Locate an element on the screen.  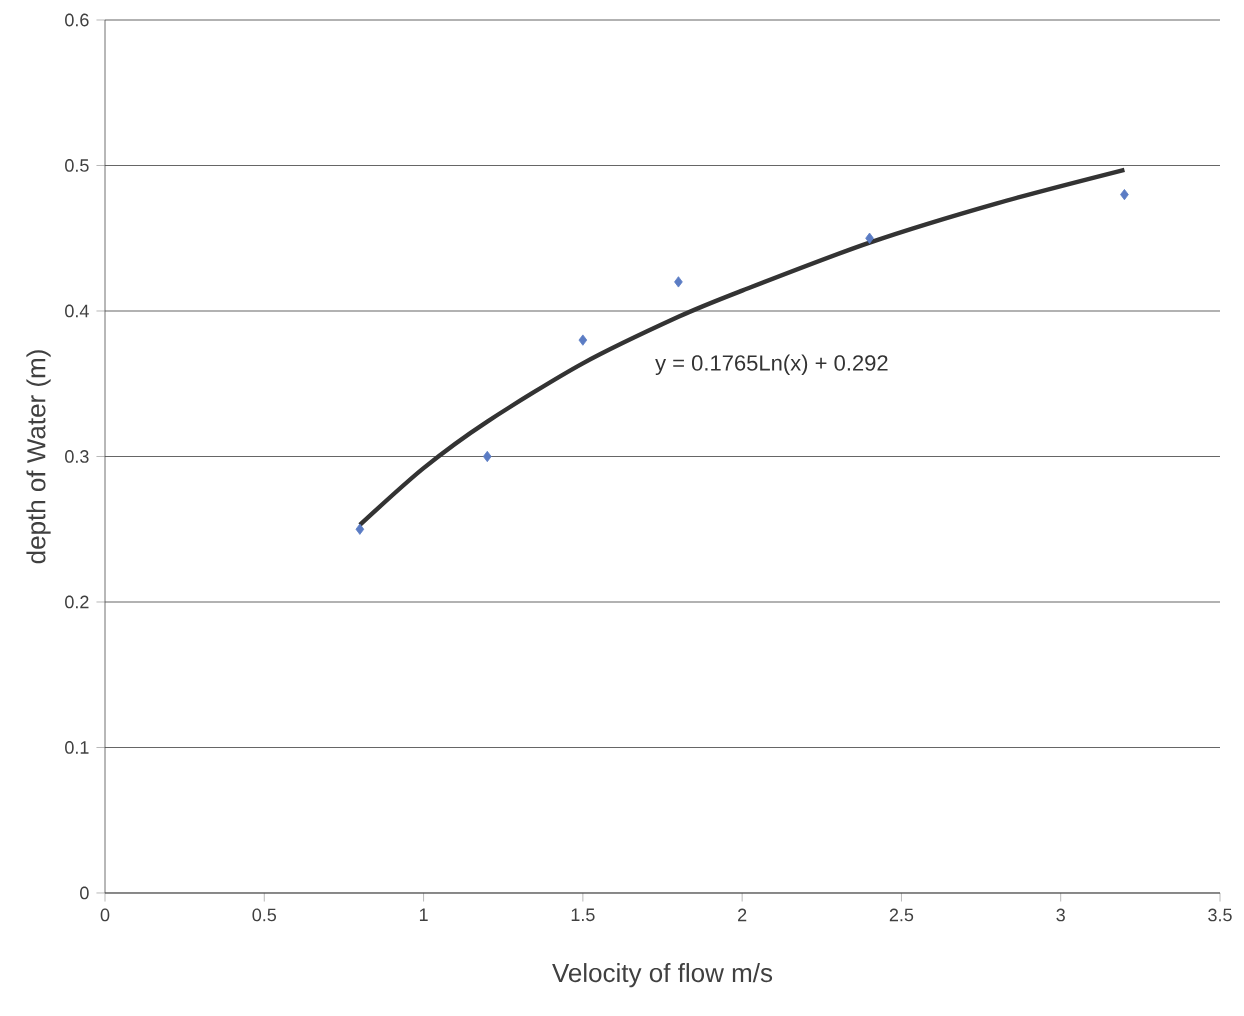
x-tick-label: 3.5 is located at coordinates (1220, 915).